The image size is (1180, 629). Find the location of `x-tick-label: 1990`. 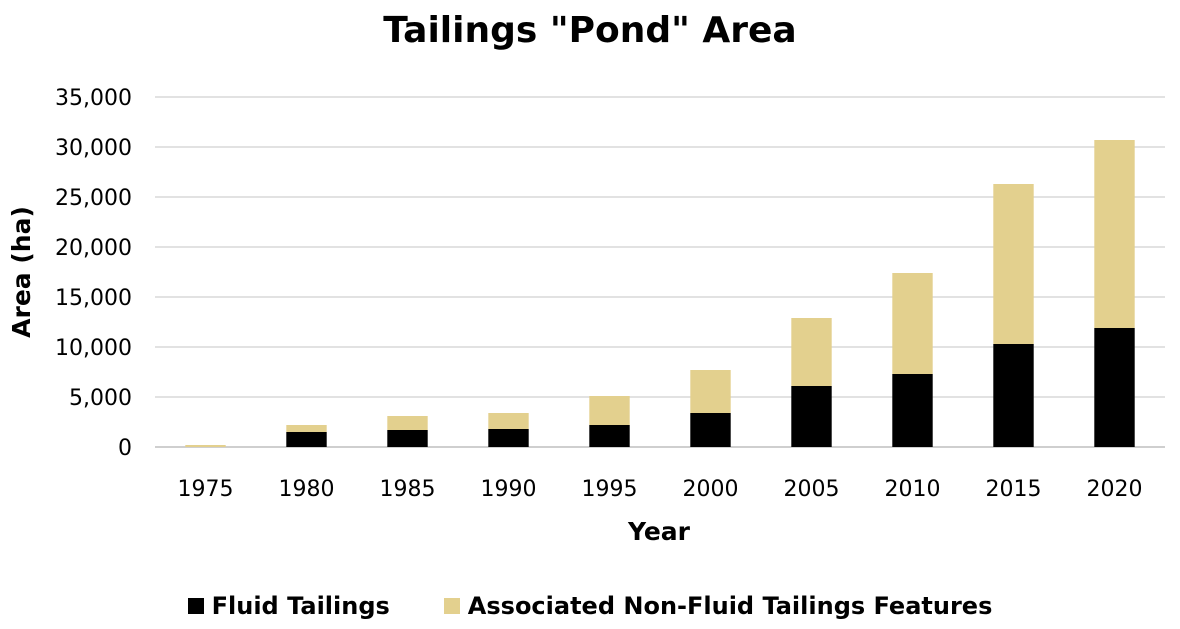

x-tick-label: 1990 is located at coordinates (509, 489).